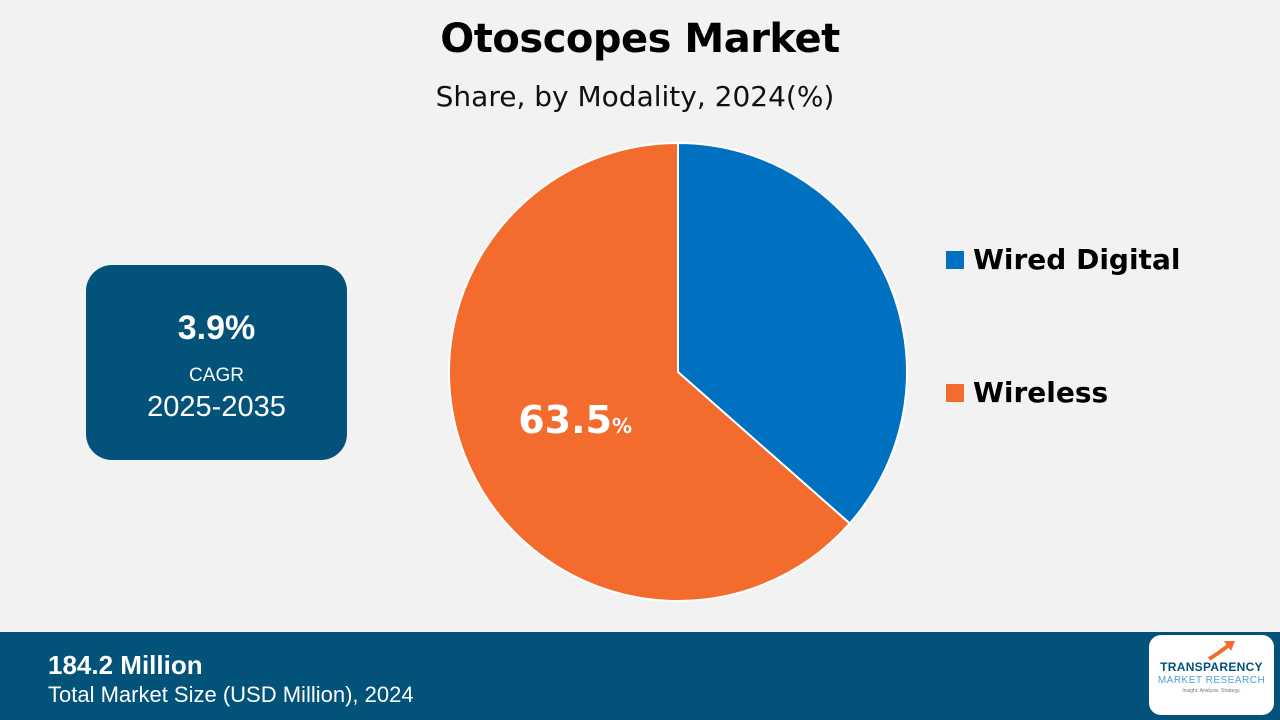 The height and width of the screenshot is (720, 1280). What do you see at coordinates (955, 392) in the screenshot?
I see `legend-swatch-wireless` at bounding box center [955, 392].